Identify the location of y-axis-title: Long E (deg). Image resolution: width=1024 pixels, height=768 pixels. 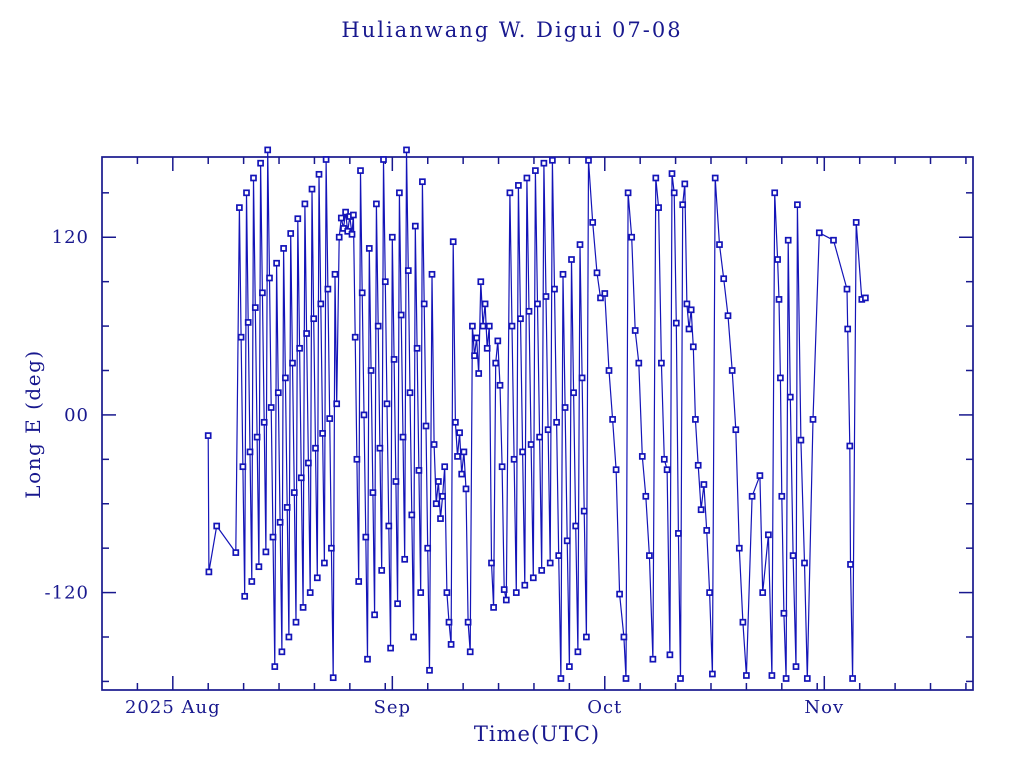
(33, 423).